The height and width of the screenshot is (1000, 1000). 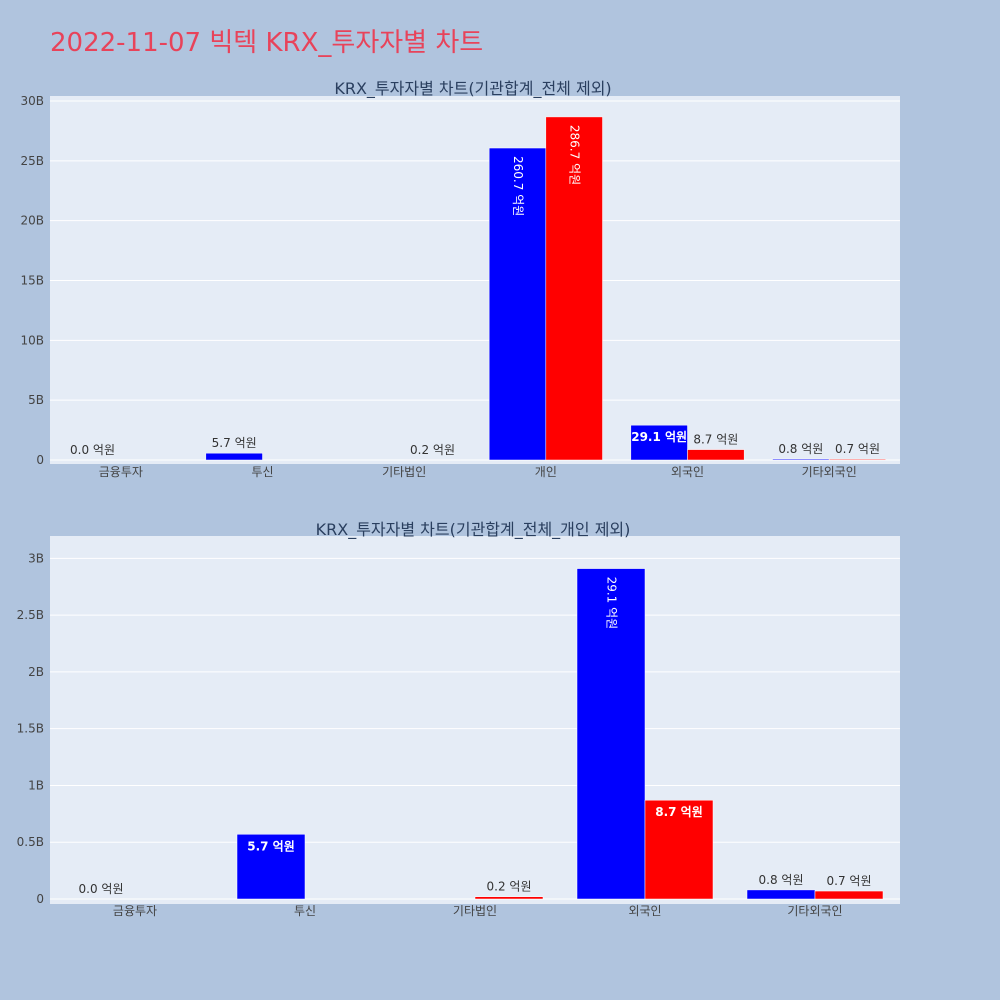 What do you see at coordinates (32, 281) in the screenshot?
I see `y-tick-label: 15B` at bounding box center [32, 281].